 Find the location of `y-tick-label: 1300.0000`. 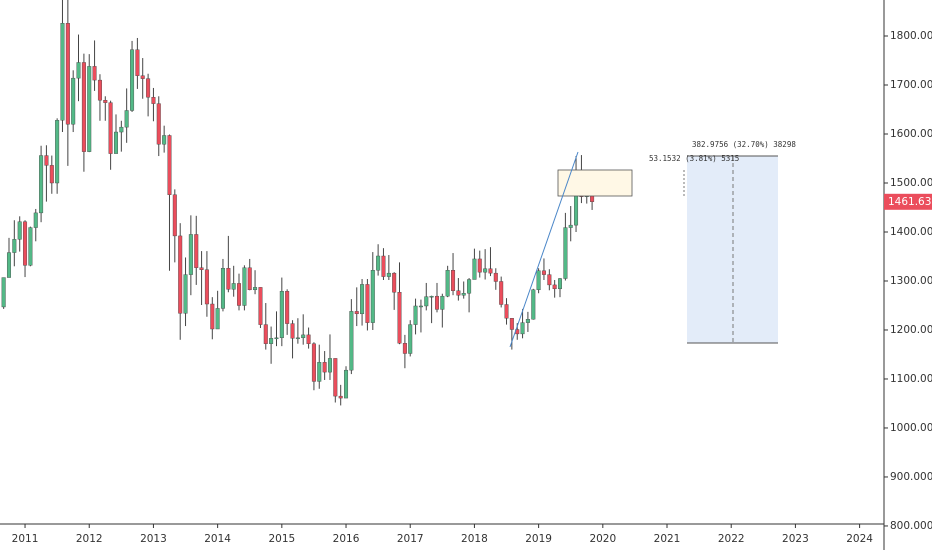

y-tick-label: 1300.0000 is located at coordinates (911, 281).